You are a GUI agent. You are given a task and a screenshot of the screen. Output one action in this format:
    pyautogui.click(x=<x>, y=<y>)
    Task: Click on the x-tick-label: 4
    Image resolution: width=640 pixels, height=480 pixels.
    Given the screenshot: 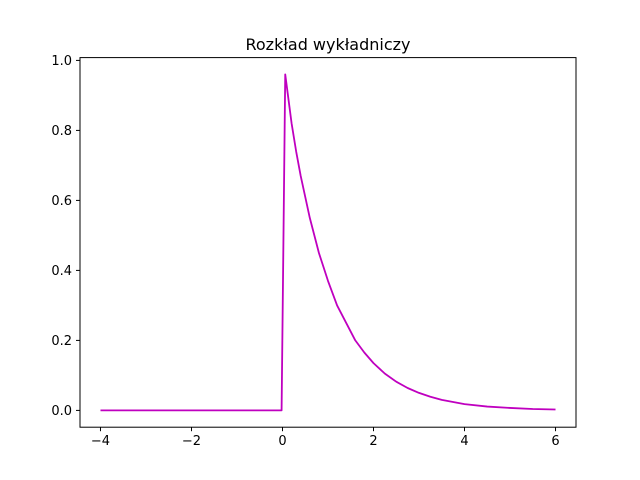 What is the action you would take?
    pyautogui.click(x=464, y=441)
    